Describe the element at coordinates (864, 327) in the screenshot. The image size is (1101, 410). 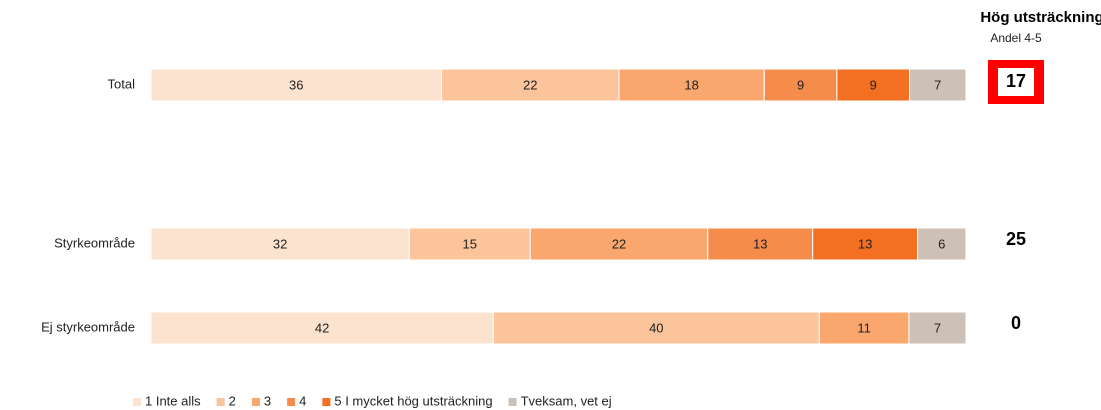
I see `bar-value-label: 11` at that location.